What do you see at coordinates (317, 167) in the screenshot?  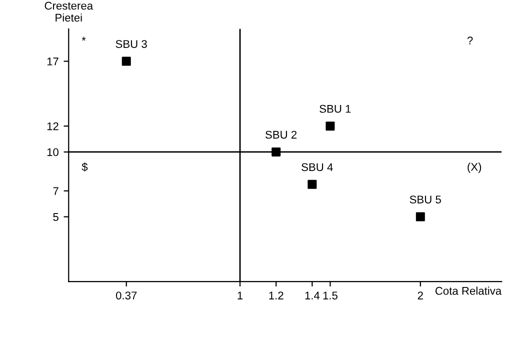 I see `annotation: SBU 4` at bounding box center [317, 167].